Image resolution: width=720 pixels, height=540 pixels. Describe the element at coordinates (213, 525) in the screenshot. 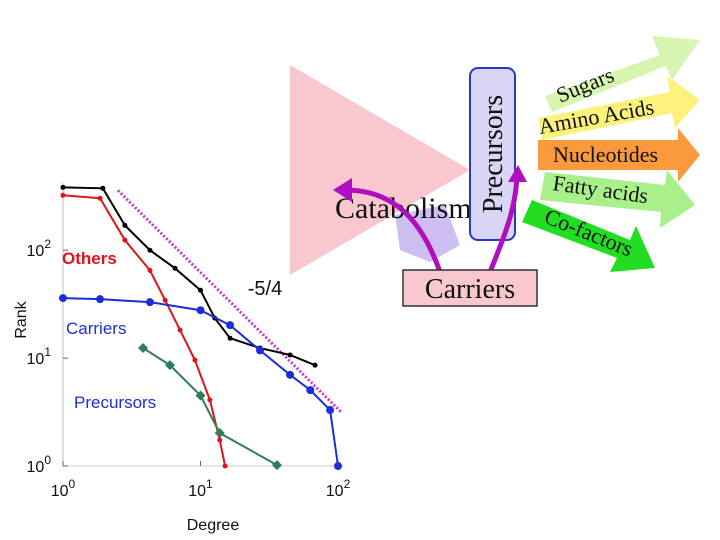

I see `x-axis-label: Degree` at that location.